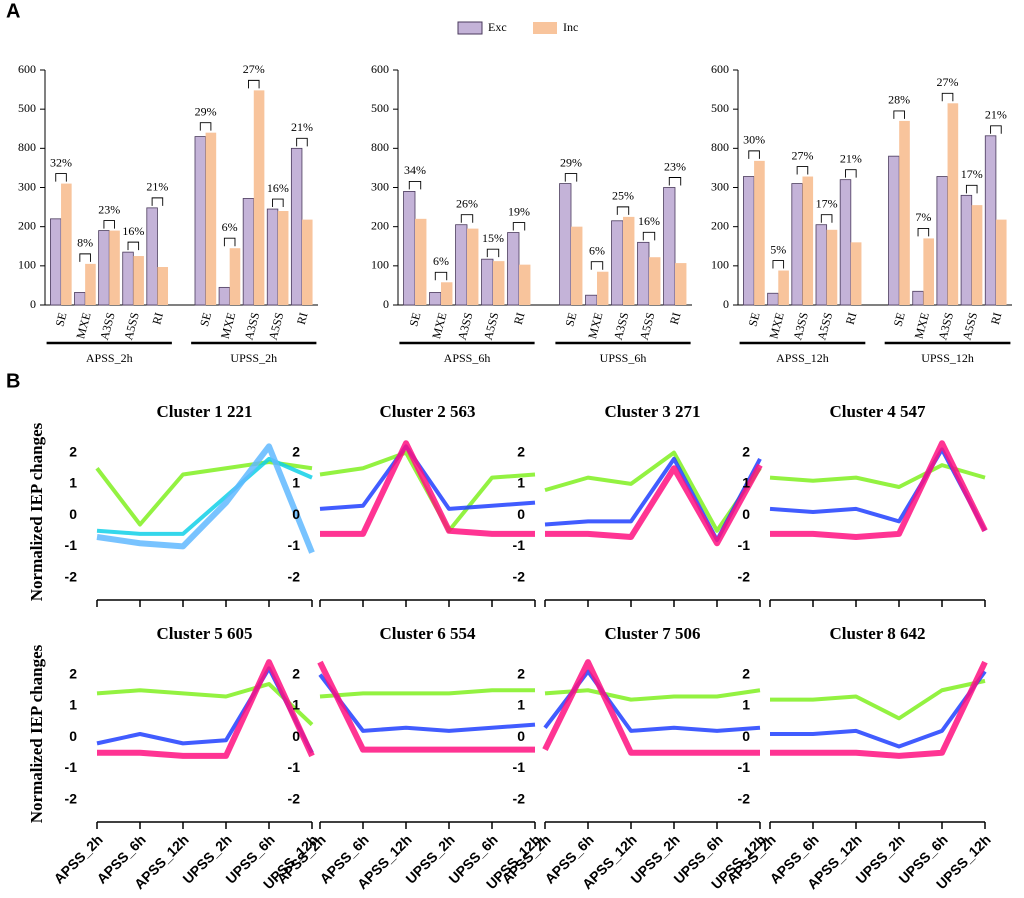 This screenshot has height=898, width=1024. Describe the element at coordinates (623, 196) in the screenshot. I see `annotation: 25%` at that location.